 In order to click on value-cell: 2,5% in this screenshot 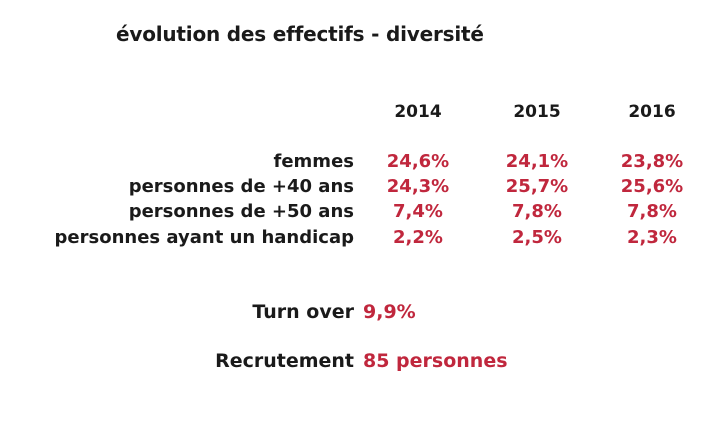, I will do `click(537, 237)`.